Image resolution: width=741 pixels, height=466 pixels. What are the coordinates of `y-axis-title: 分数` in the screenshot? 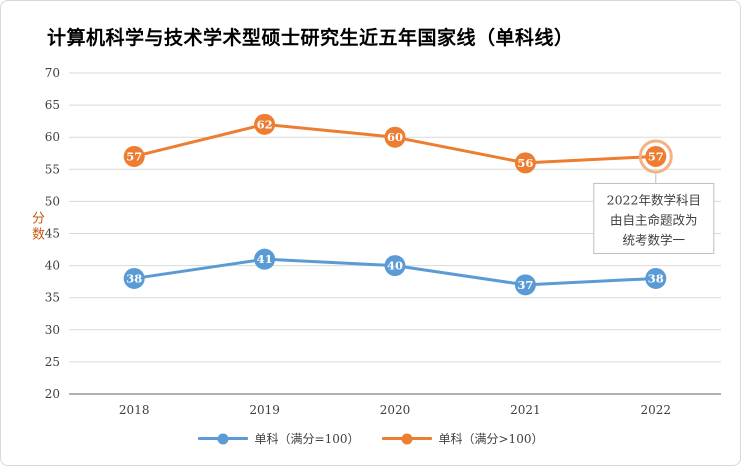 It's located at (36, 227).